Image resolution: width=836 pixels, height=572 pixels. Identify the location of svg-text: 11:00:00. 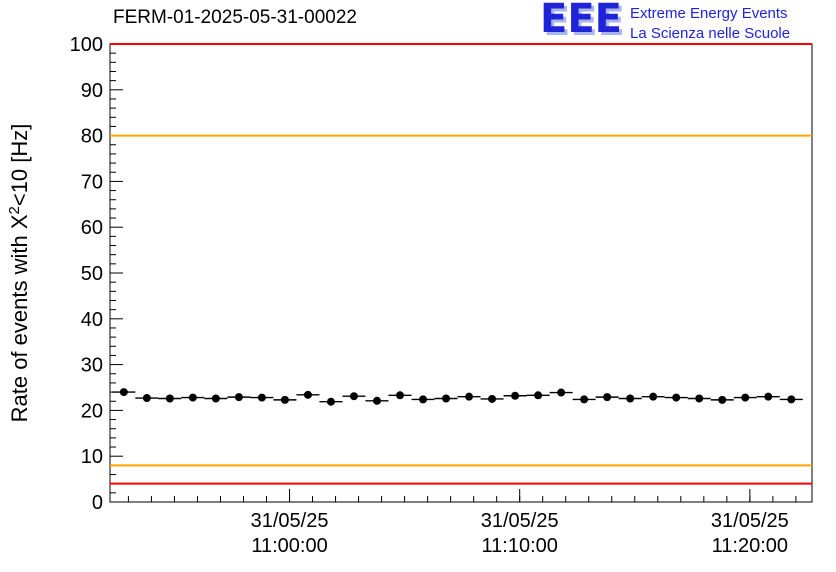
(289, 546).